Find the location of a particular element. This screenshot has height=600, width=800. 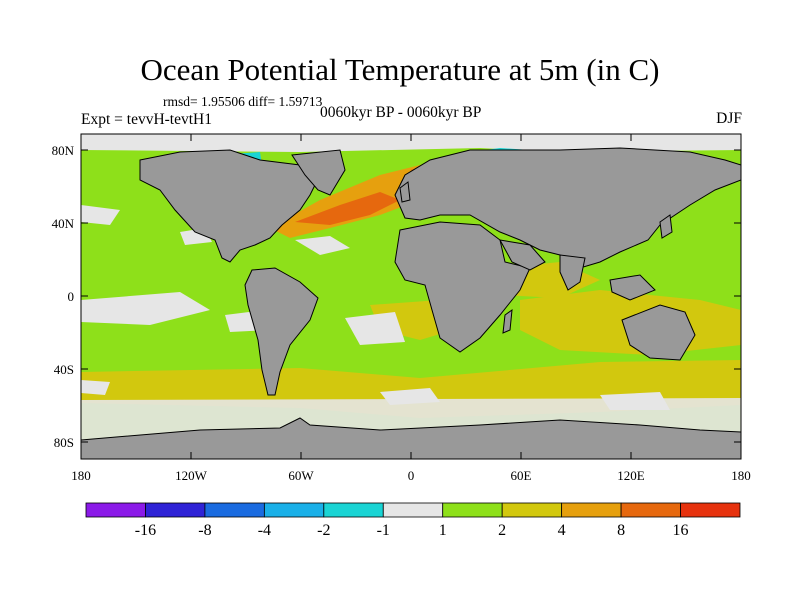

map-title: Ocean Potential Temperature at 5m (in C) is located at coordinates (400, 69).